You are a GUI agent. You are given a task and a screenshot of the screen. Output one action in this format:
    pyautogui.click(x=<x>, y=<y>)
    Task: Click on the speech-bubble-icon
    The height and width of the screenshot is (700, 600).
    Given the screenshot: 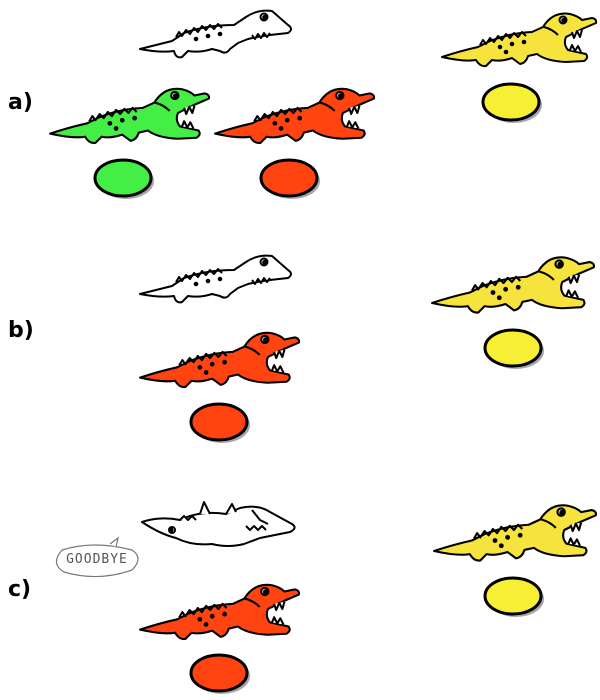 What is the action you would take?
    pyautogui.click(x=97, y=557)
    